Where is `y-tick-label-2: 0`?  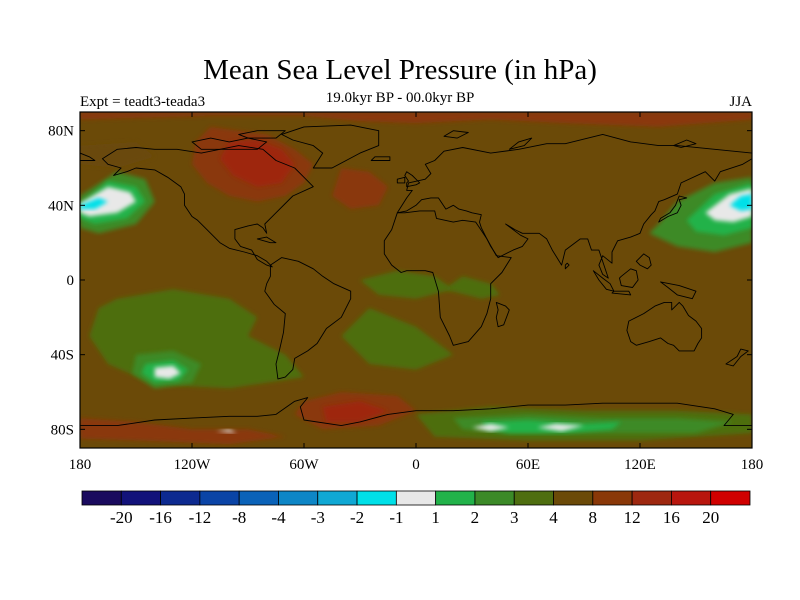 y-tick-label-2: 0 is located at coordinates (71, 281).